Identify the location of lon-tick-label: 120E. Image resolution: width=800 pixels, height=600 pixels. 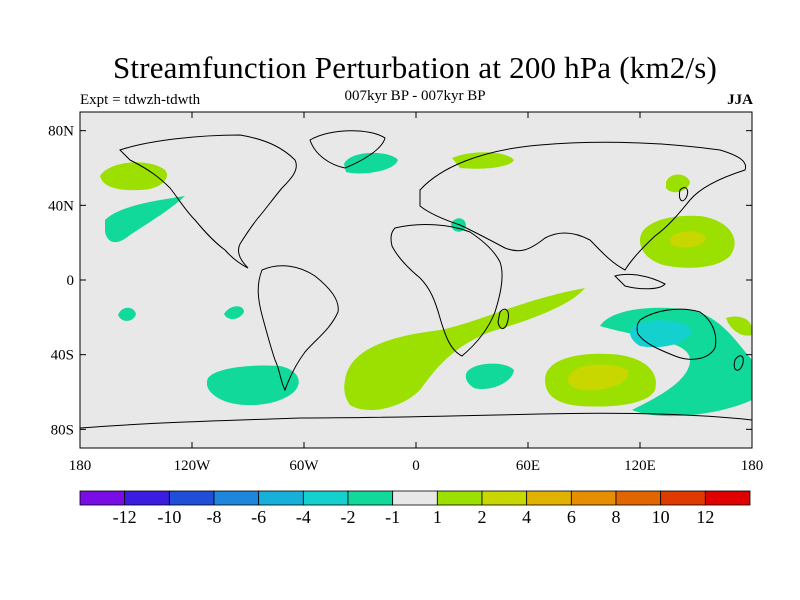
(640, 466).